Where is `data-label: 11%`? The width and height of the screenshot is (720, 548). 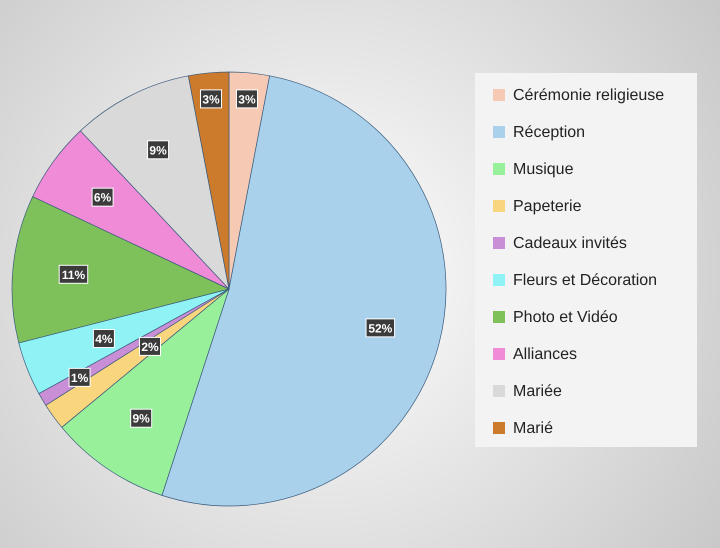 data-label: 11% is located at coordinates (74, 275).